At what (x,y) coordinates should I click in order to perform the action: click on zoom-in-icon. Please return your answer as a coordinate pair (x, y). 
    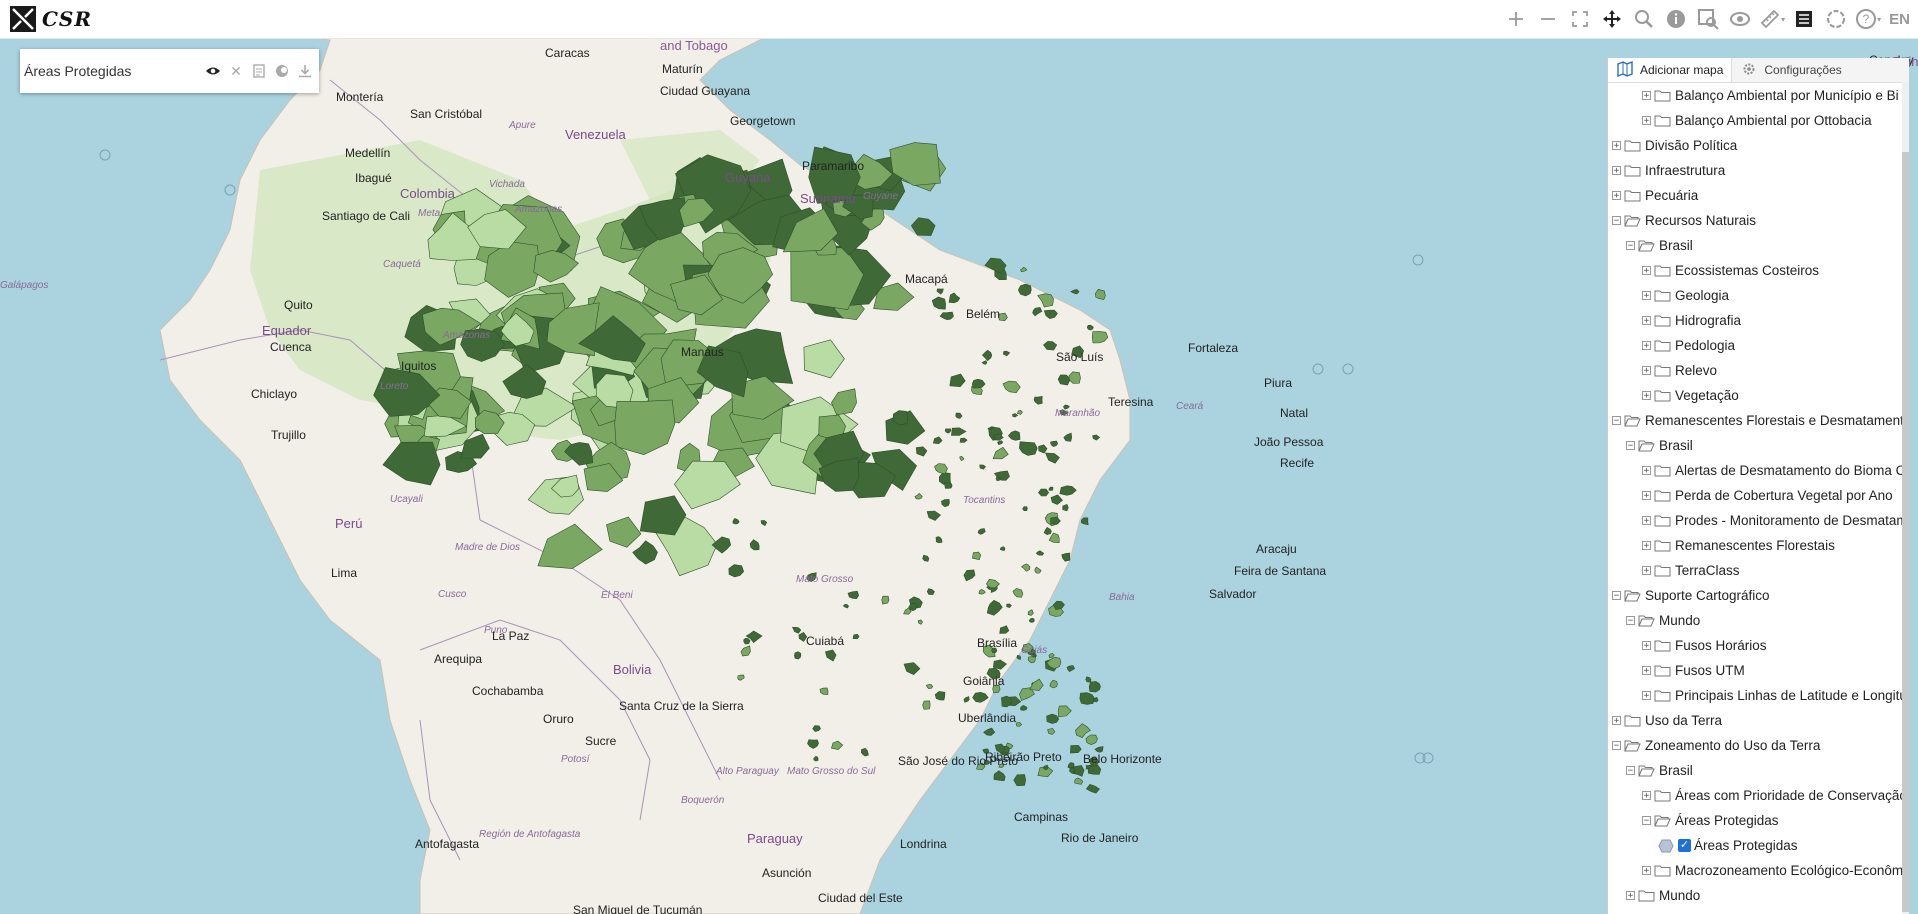
    Looking at the image, I should click on (1516, 19).